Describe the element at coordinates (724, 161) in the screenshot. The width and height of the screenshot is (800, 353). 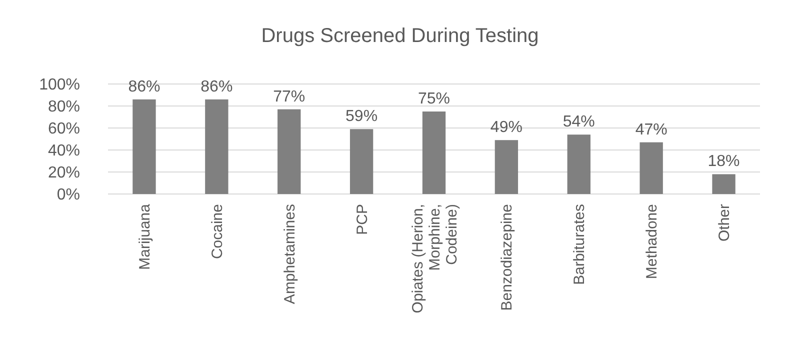
I see `data-label: 18%` at that location.